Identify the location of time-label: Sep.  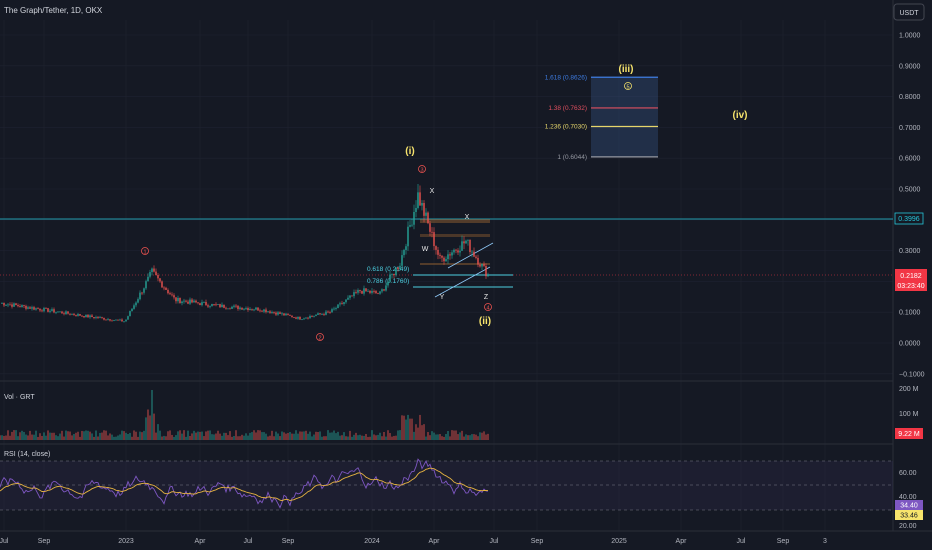
(783, 541).